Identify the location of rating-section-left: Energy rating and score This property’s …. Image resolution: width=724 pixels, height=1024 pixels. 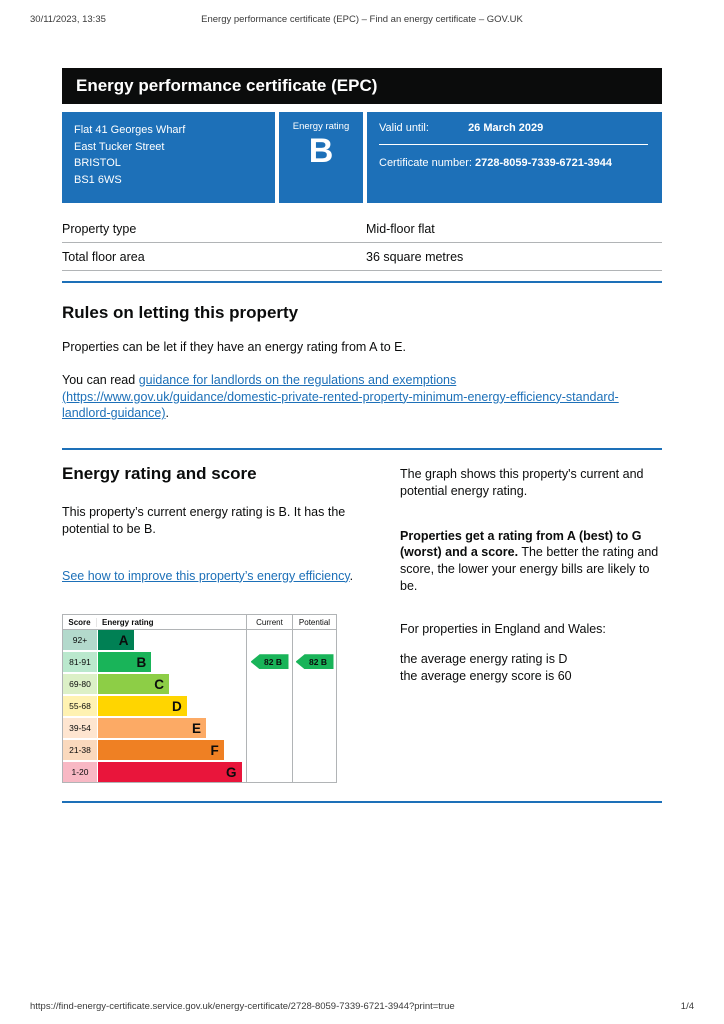
(212, 624).